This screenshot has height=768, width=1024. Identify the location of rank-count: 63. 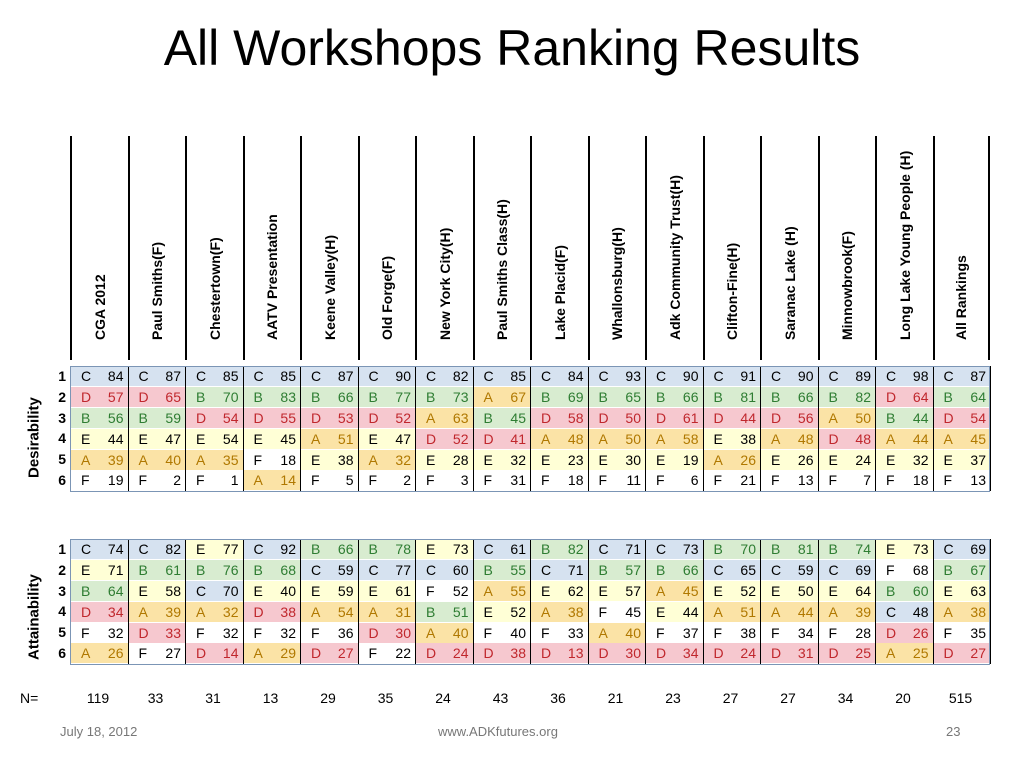
(460, 418).